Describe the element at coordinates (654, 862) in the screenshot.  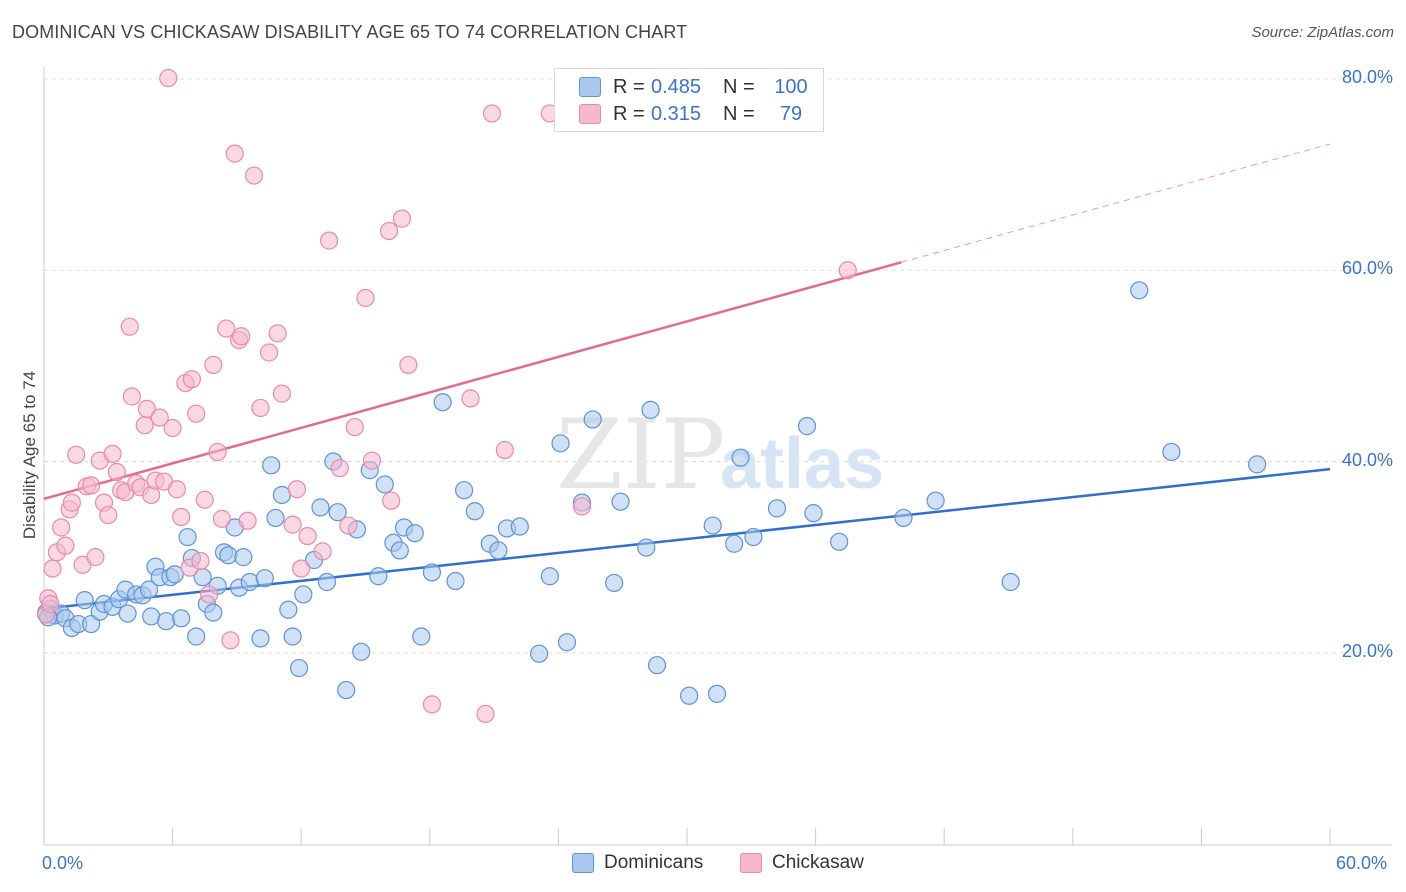
I see `legend-label-dominicans: Dominicans` at that location.